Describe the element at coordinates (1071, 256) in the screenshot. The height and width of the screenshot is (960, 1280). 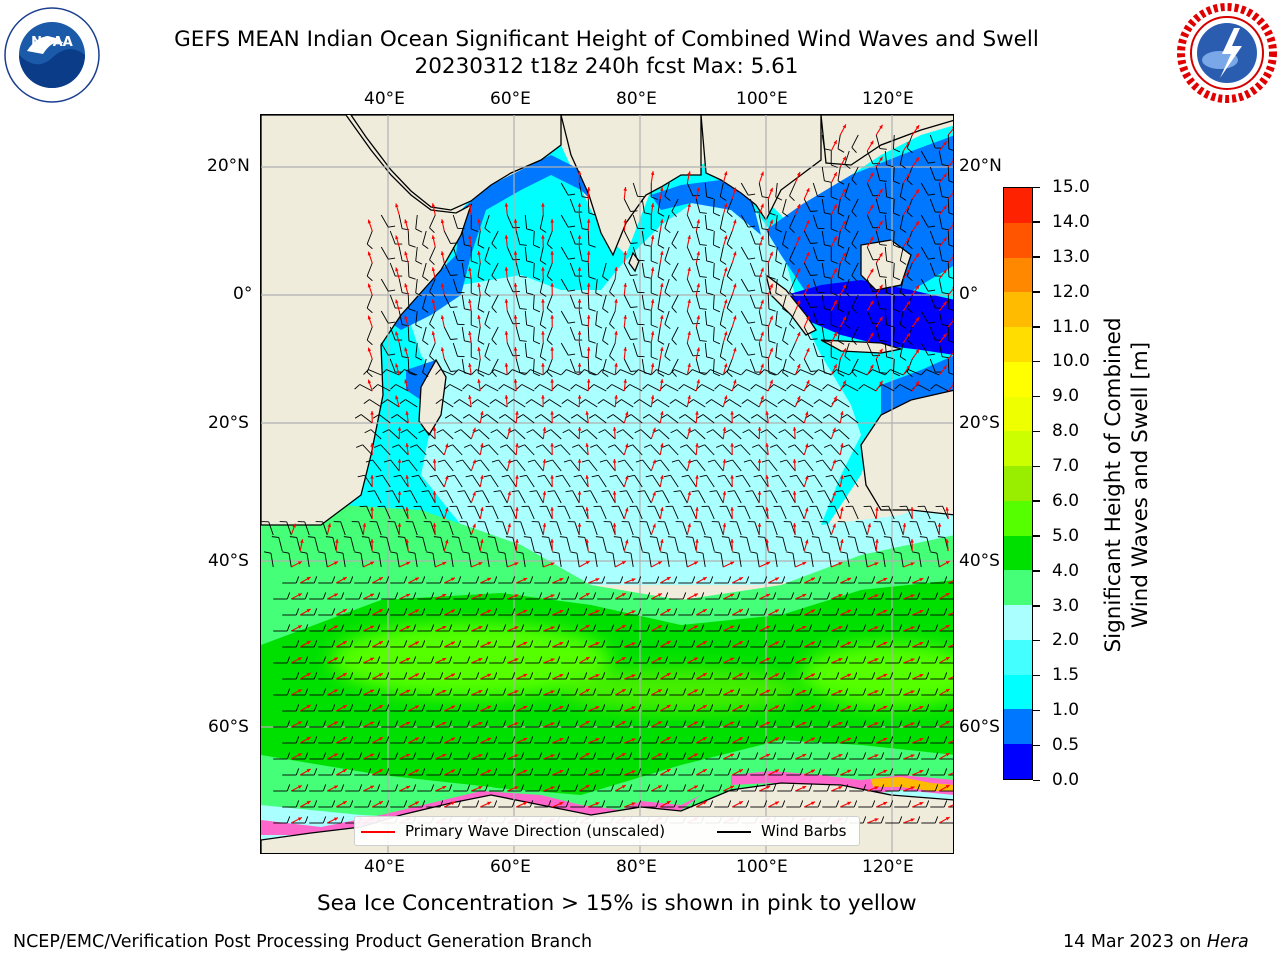
I see `colorbar-tick-label: 13.0` at that location.